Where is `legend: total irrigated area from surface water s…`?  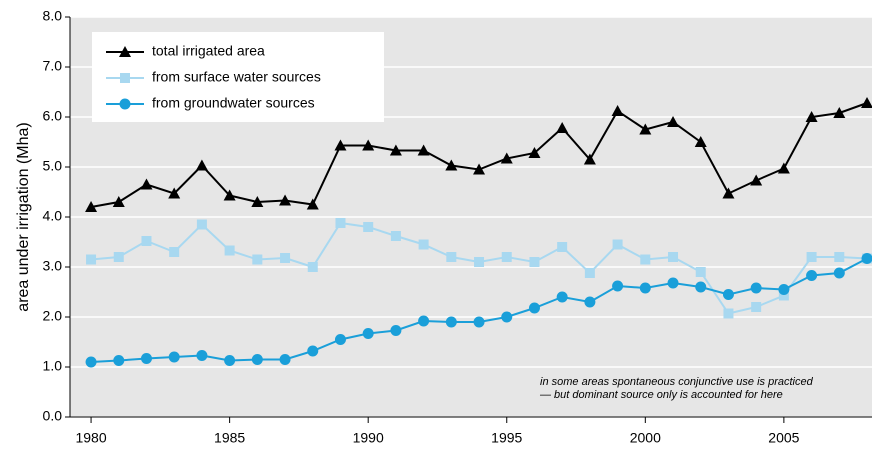 legend: total irrigated area from surface water s… is located at coordinates (238, 77).